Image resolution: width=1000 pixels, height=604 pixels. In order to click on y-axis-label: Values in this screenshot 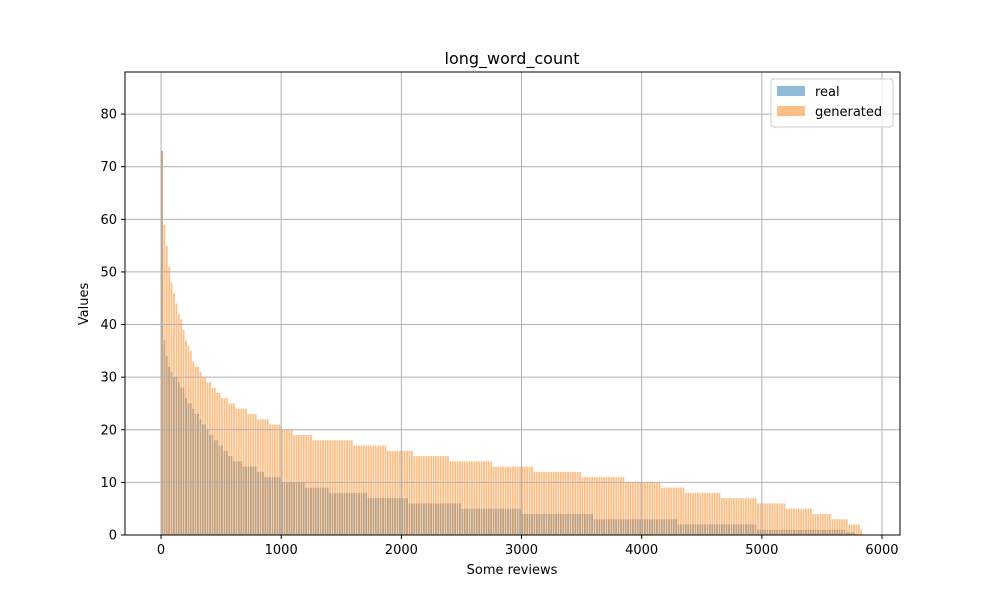, I will do `click(84, 304)`.